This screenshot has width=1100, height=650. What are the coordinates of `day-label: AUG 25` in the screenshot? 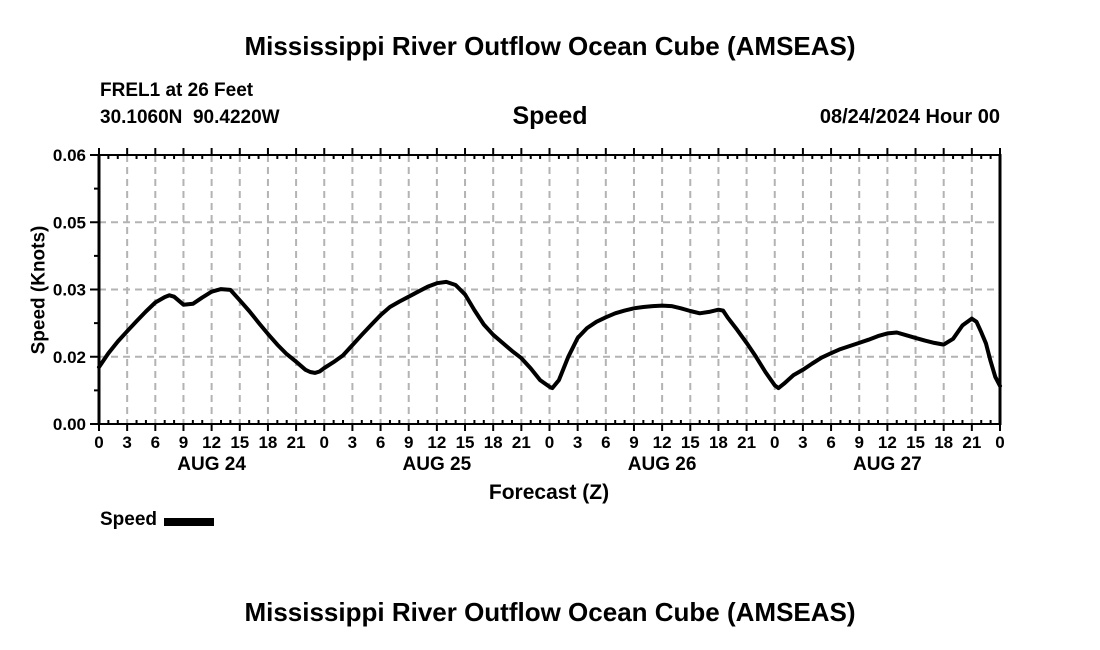 It's located at (437, 464).